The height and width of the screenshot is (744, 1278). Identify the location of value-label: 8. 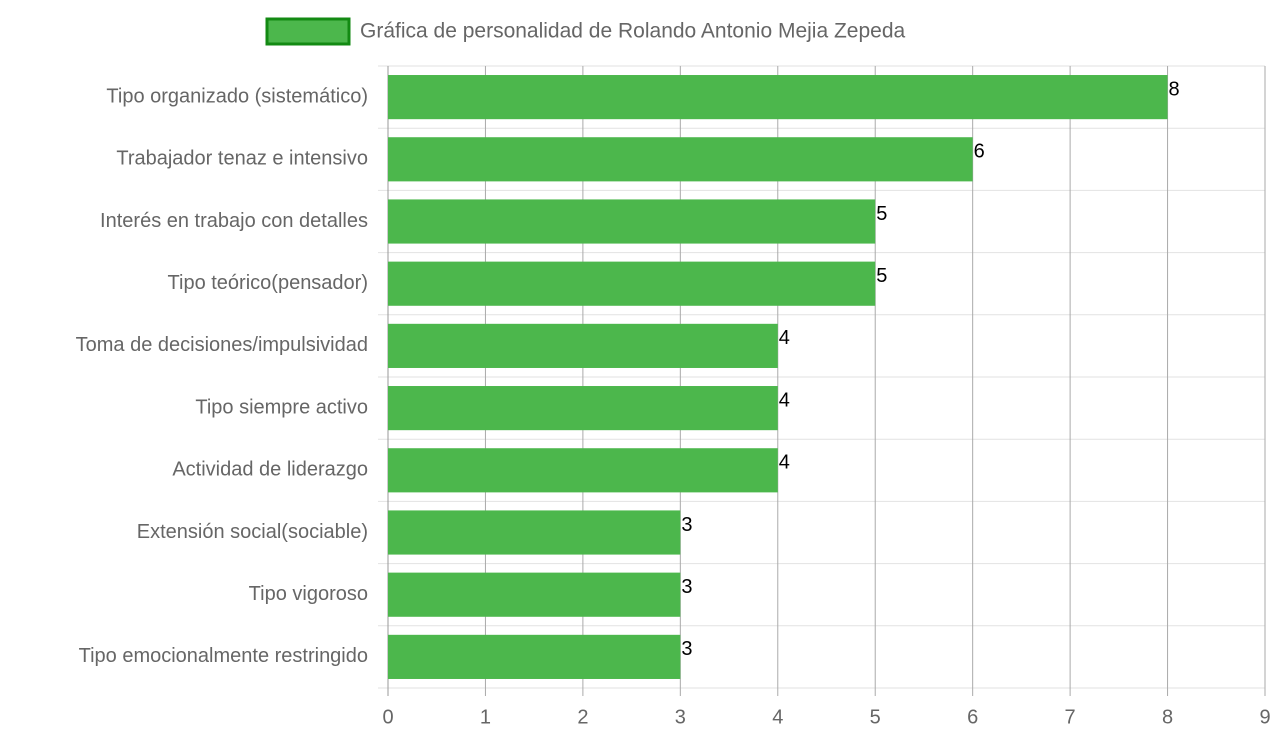
(1174, 89).